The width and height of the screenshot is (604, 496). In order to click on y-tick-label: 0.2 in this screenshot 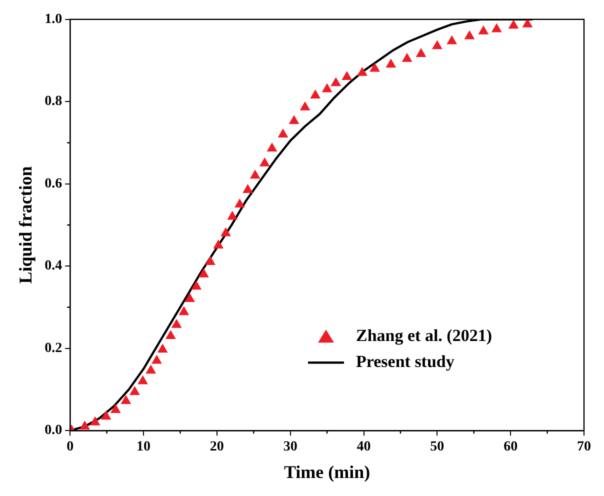, I will do `click(53, 348)`.